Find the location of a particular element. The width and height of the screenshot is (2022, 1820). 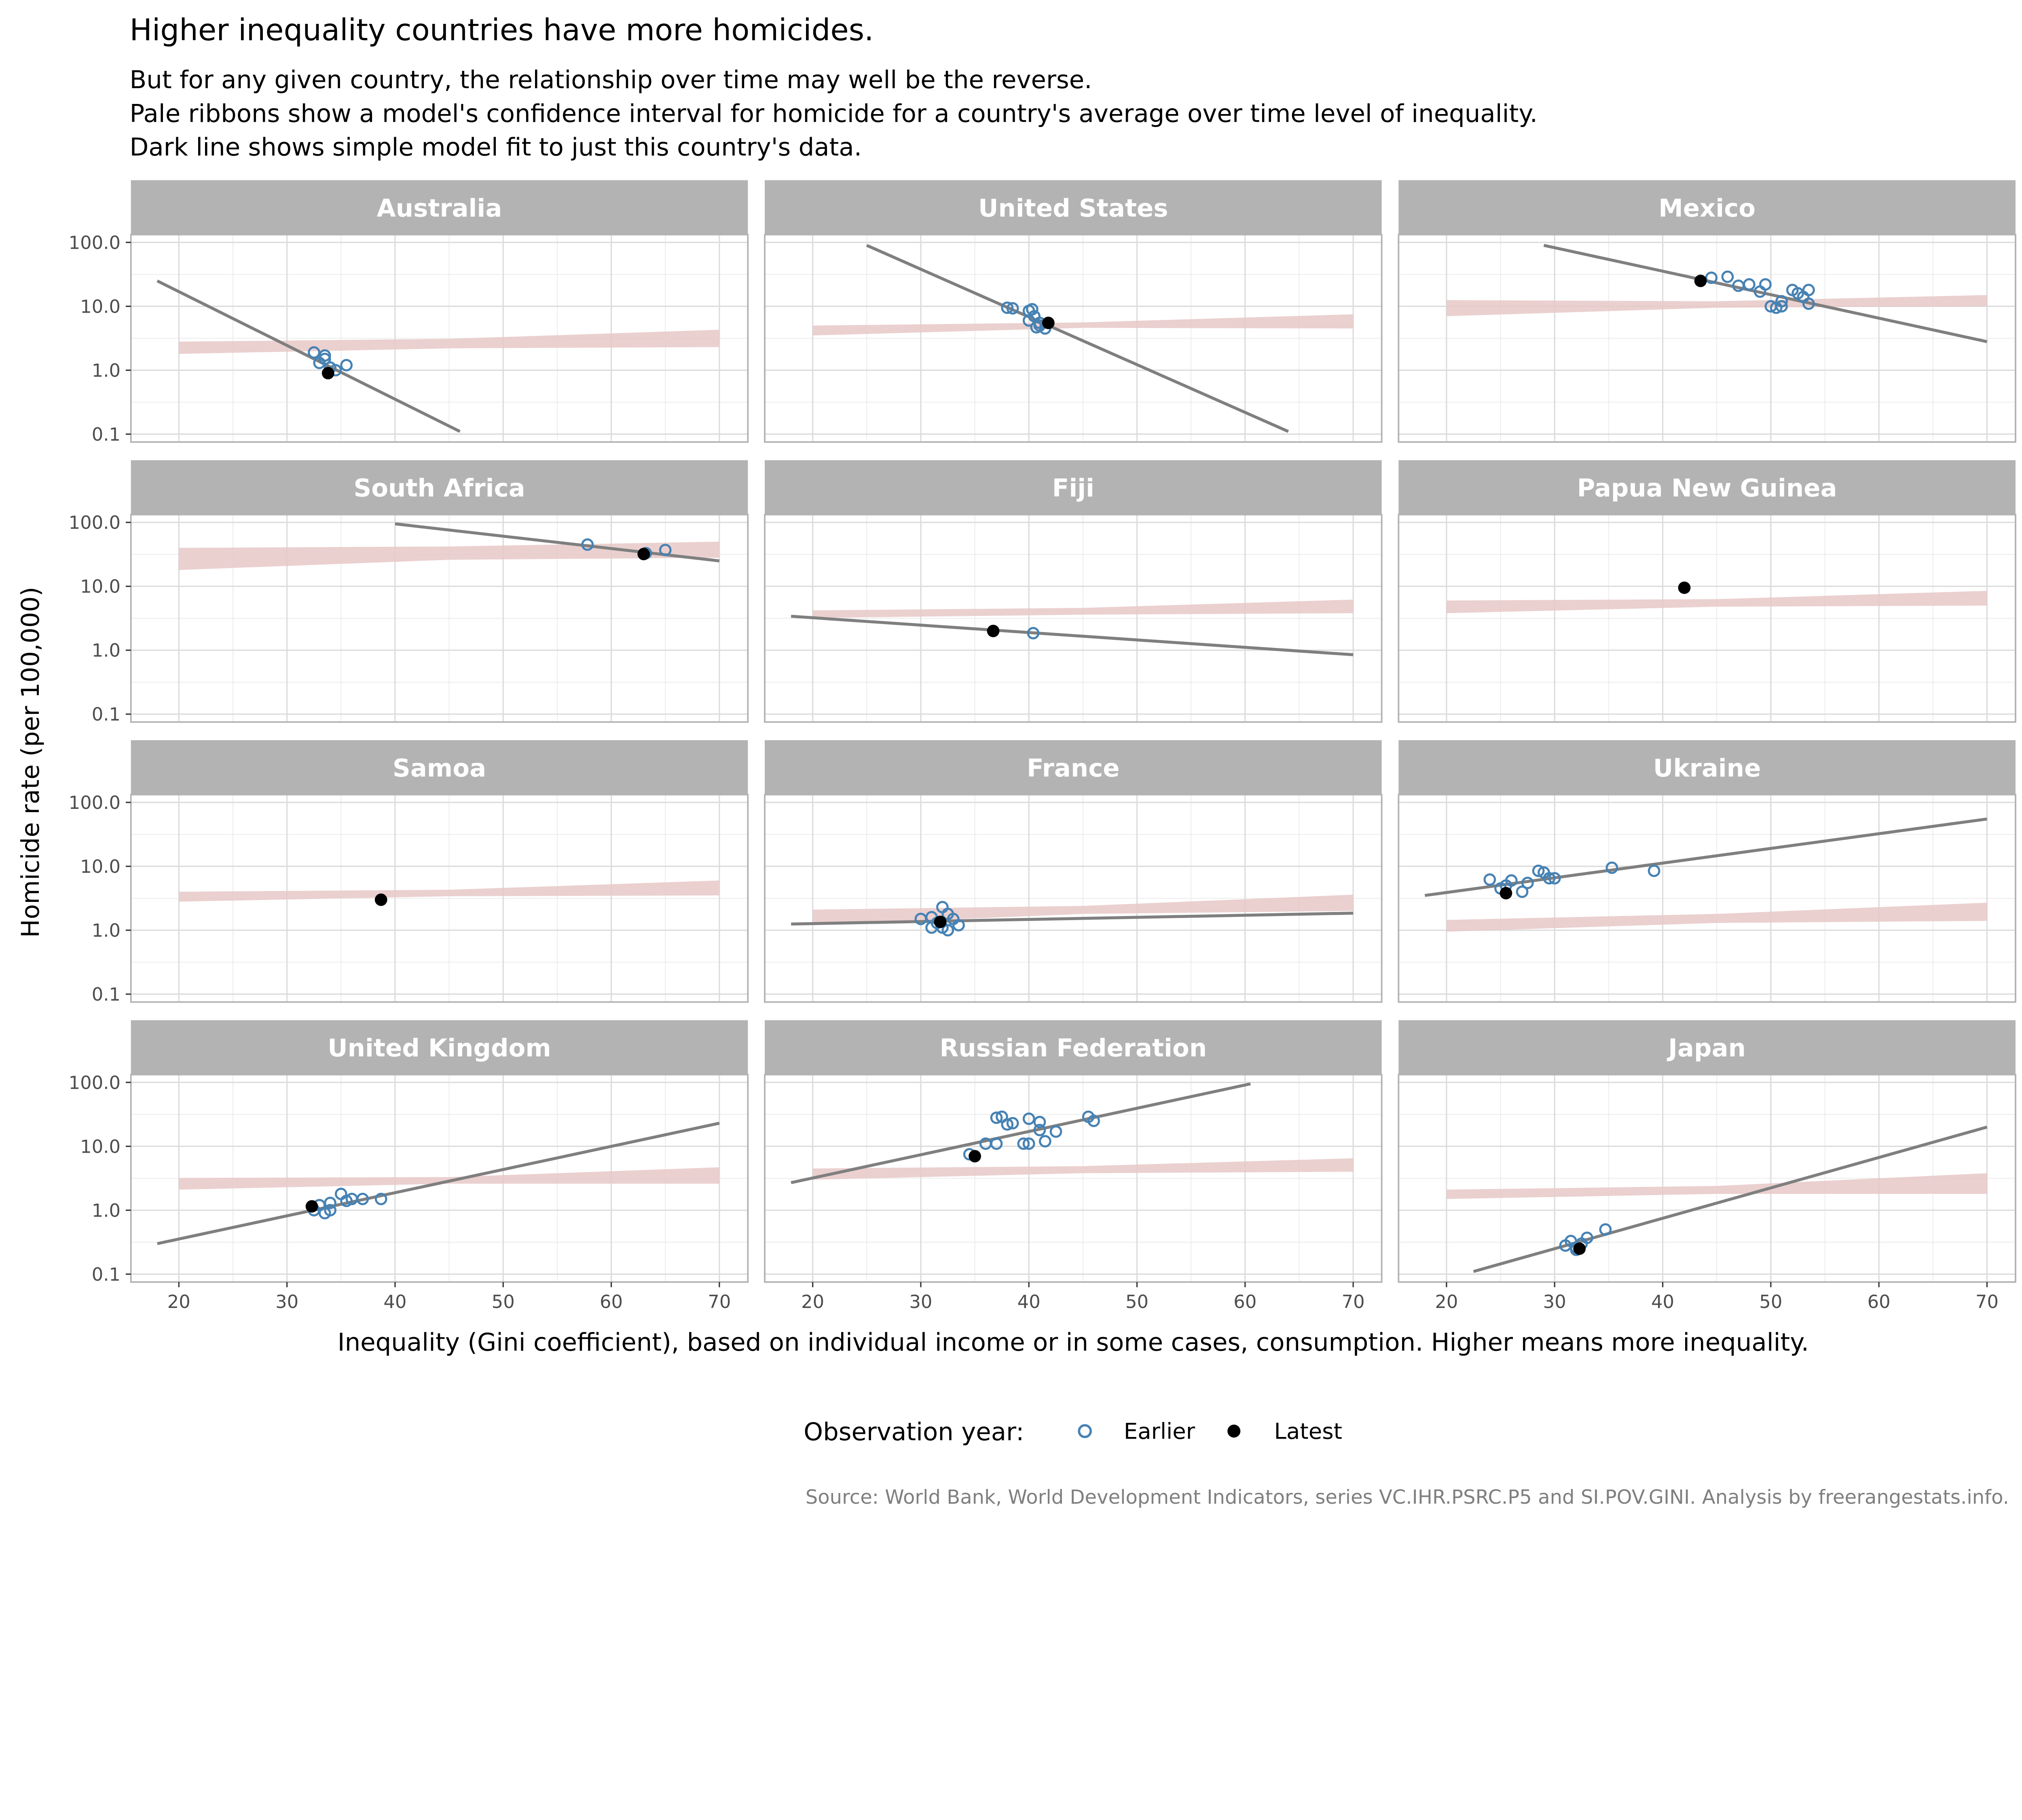

x-tick-label: 40 is located at coordinates (1662, 1301).